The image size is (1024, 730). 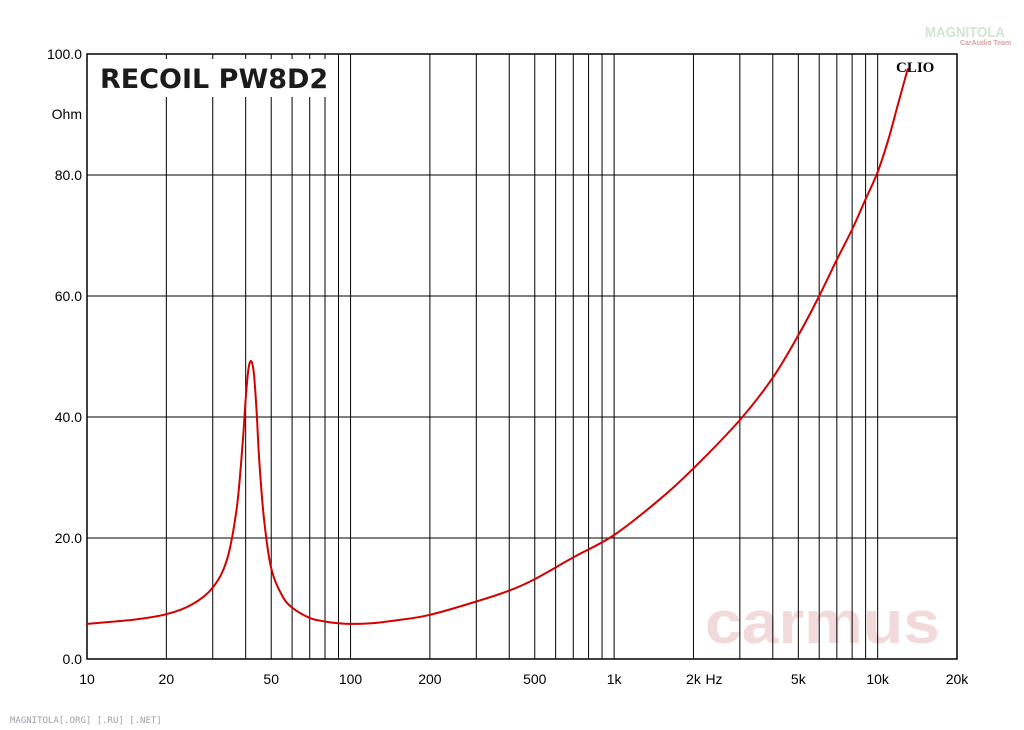 I want to click on clio-backing, so click(x=918, y=67).